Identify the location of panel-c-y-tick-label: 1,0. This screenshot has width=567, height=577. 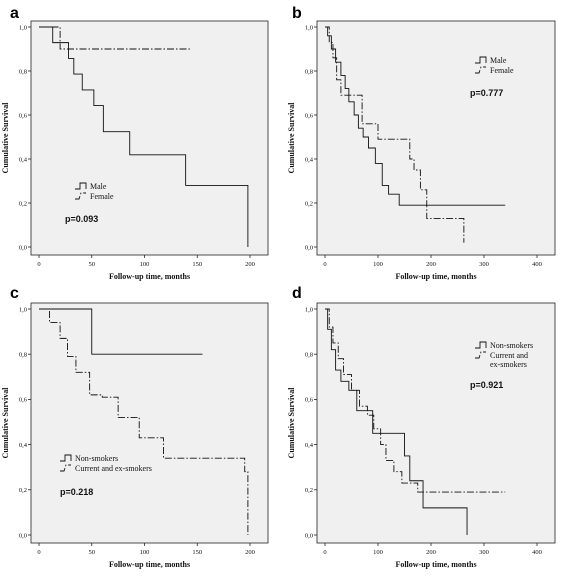
(23, 309).